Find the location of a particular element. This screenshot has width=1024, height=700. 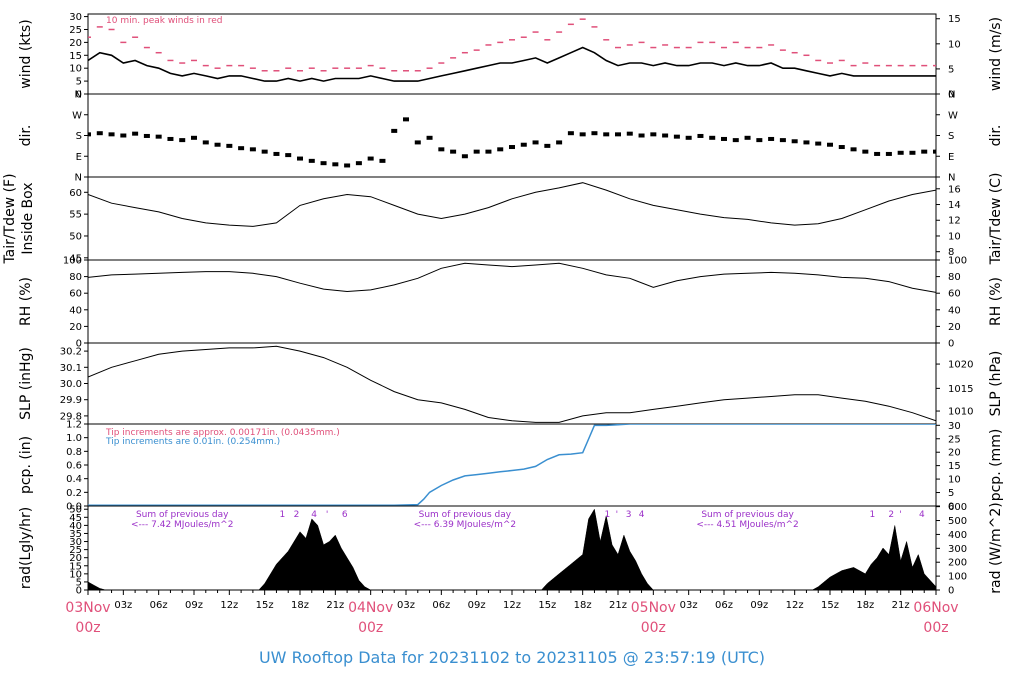

ytick-label-left-pcp: 0.8 is located at coordinates (74, 452).